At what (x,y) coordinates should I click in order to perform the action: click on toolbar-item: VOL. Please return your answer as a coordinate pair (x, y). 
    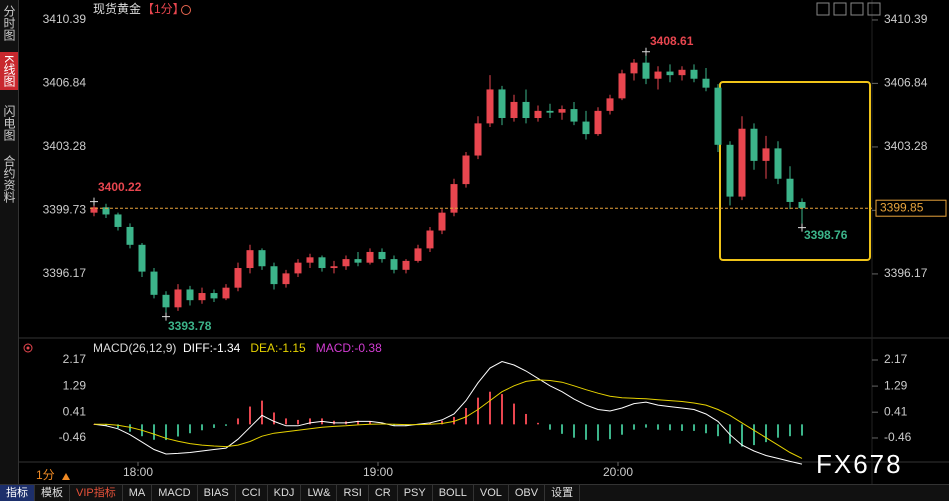
    Looking at the image, I should click on (491, 493).